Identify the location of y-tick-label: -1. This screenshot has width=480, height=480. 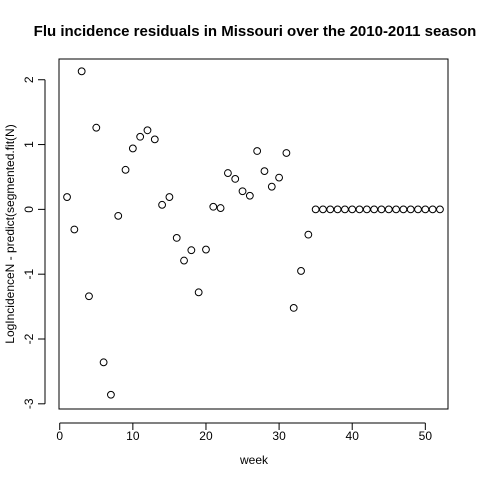
(29, 274).